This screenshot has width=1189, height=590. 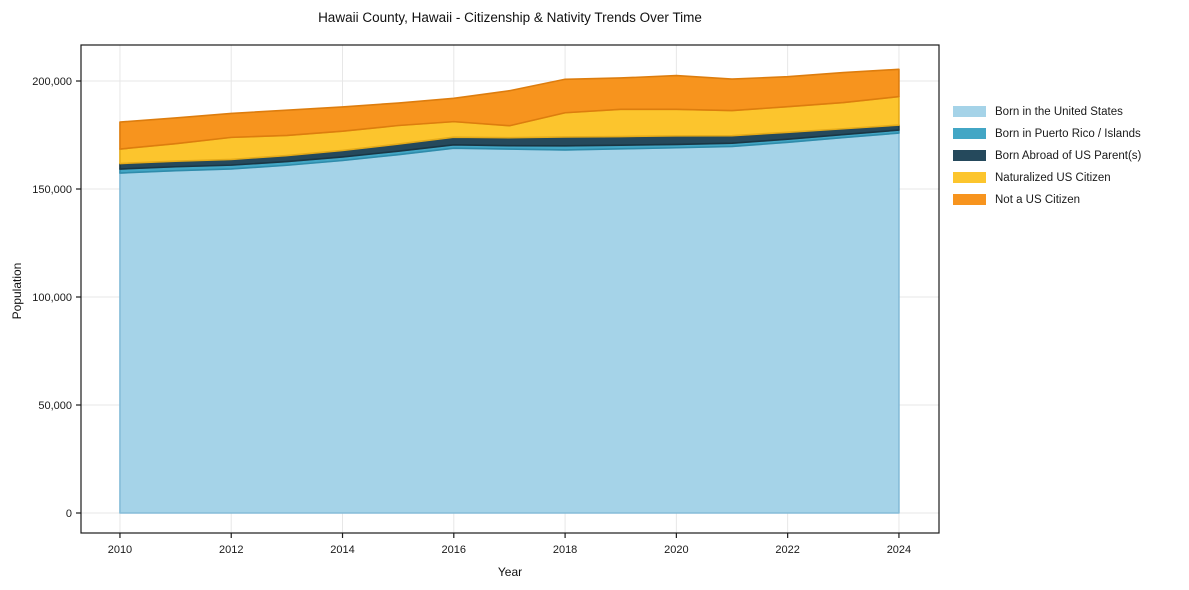 What do you see at coordinates (676, 550) in the screenshot?
I see `svg-text: 2020` at bounding box center [676, 550].